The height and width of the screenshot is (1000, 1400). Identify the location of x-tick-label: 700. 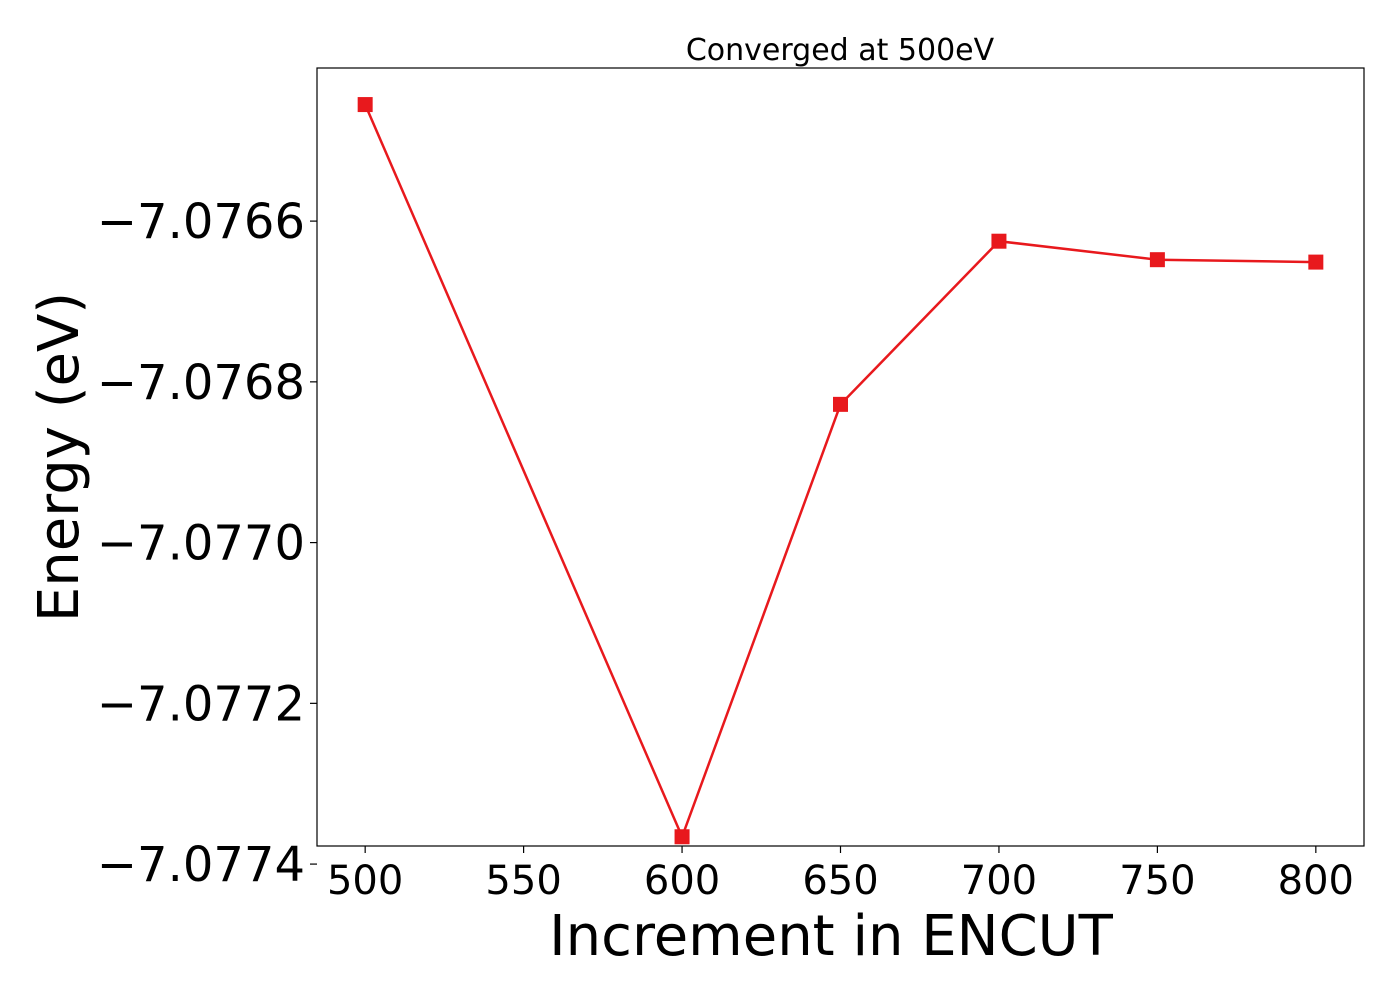
(999, 881).